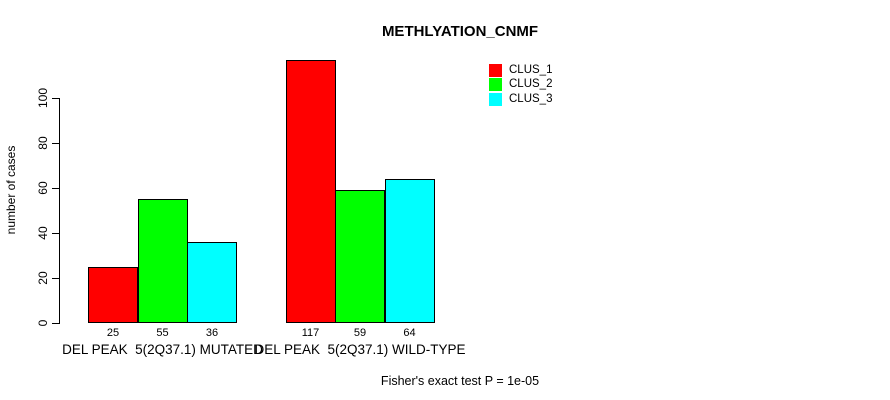 This screenshot has width=890, height=400. I want to click on legend: CLUS_1 CLUS_2 CLUS_3, so click(520, 85).